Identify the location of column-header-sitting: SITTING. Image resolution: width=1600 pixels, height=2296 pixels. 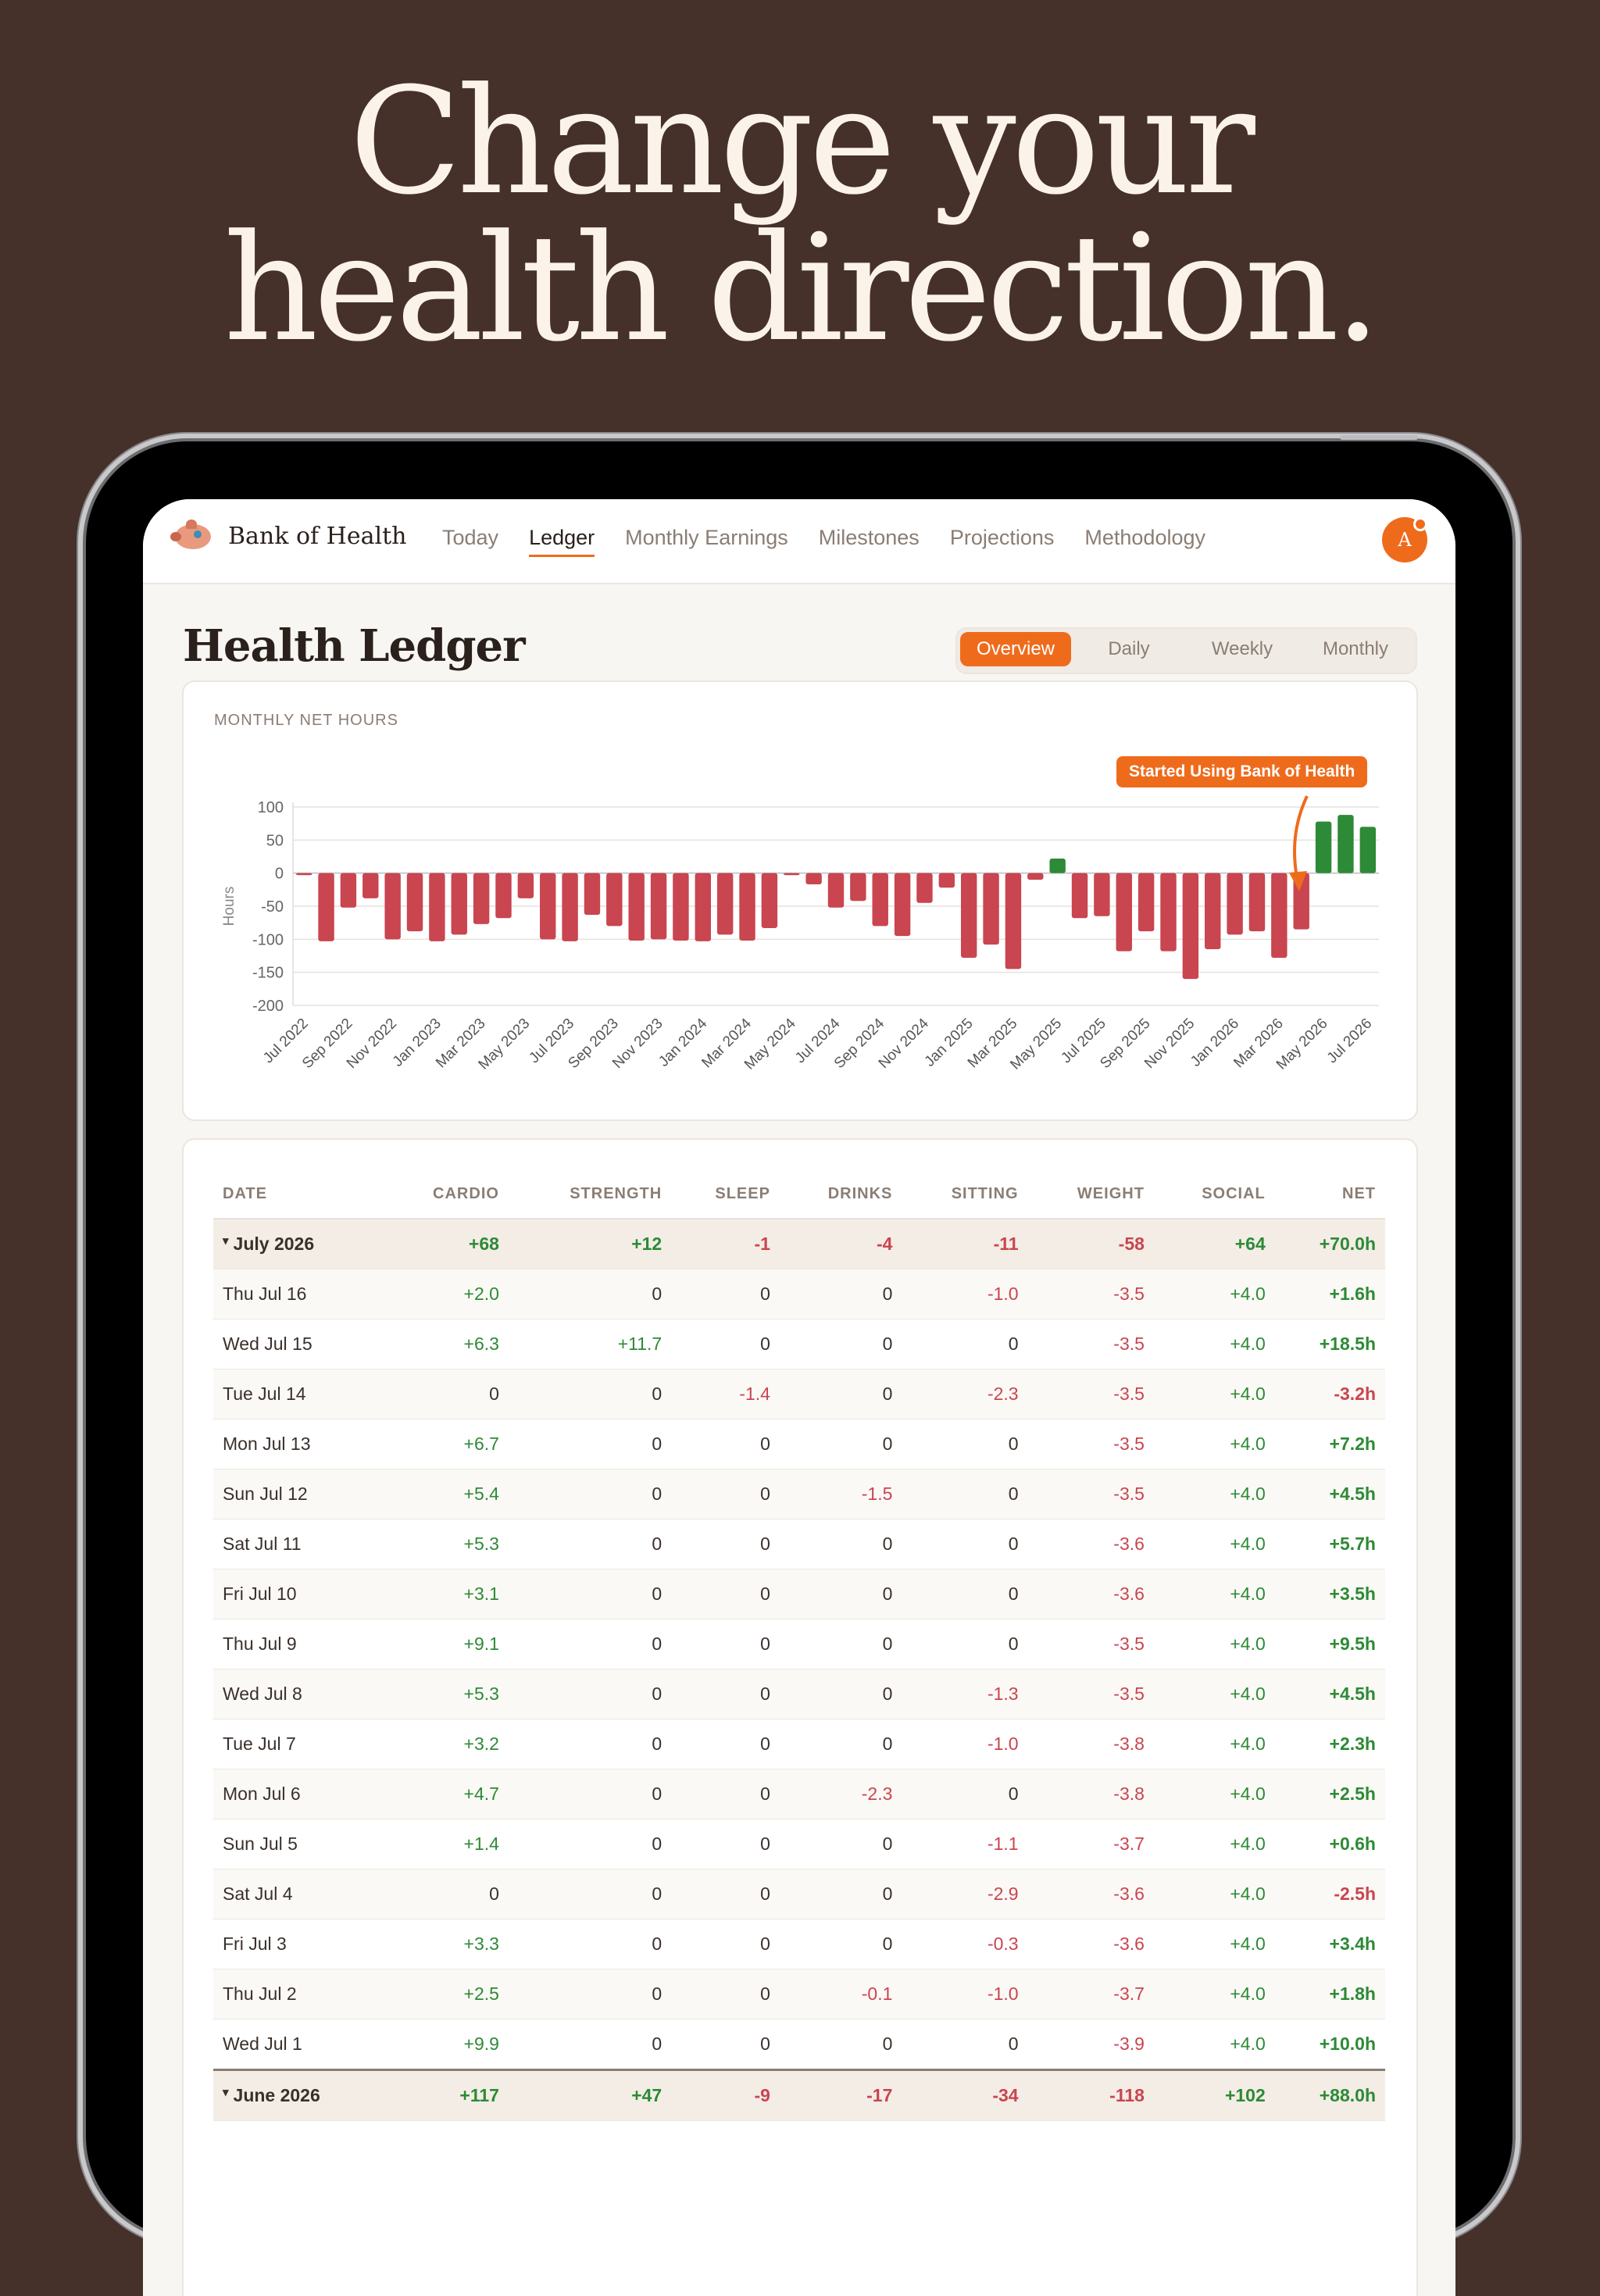
(965, 1194).